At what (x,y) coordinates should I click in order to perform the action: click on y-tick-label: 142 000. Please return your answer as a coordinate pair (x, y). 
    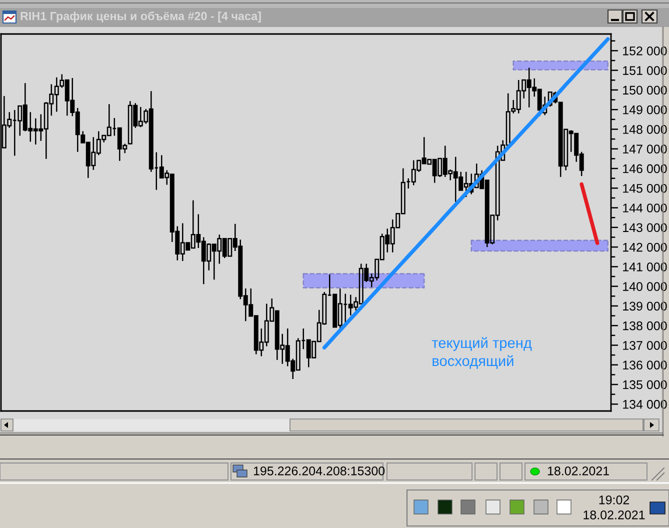
    Looking at the image, I should click on (645, 247).